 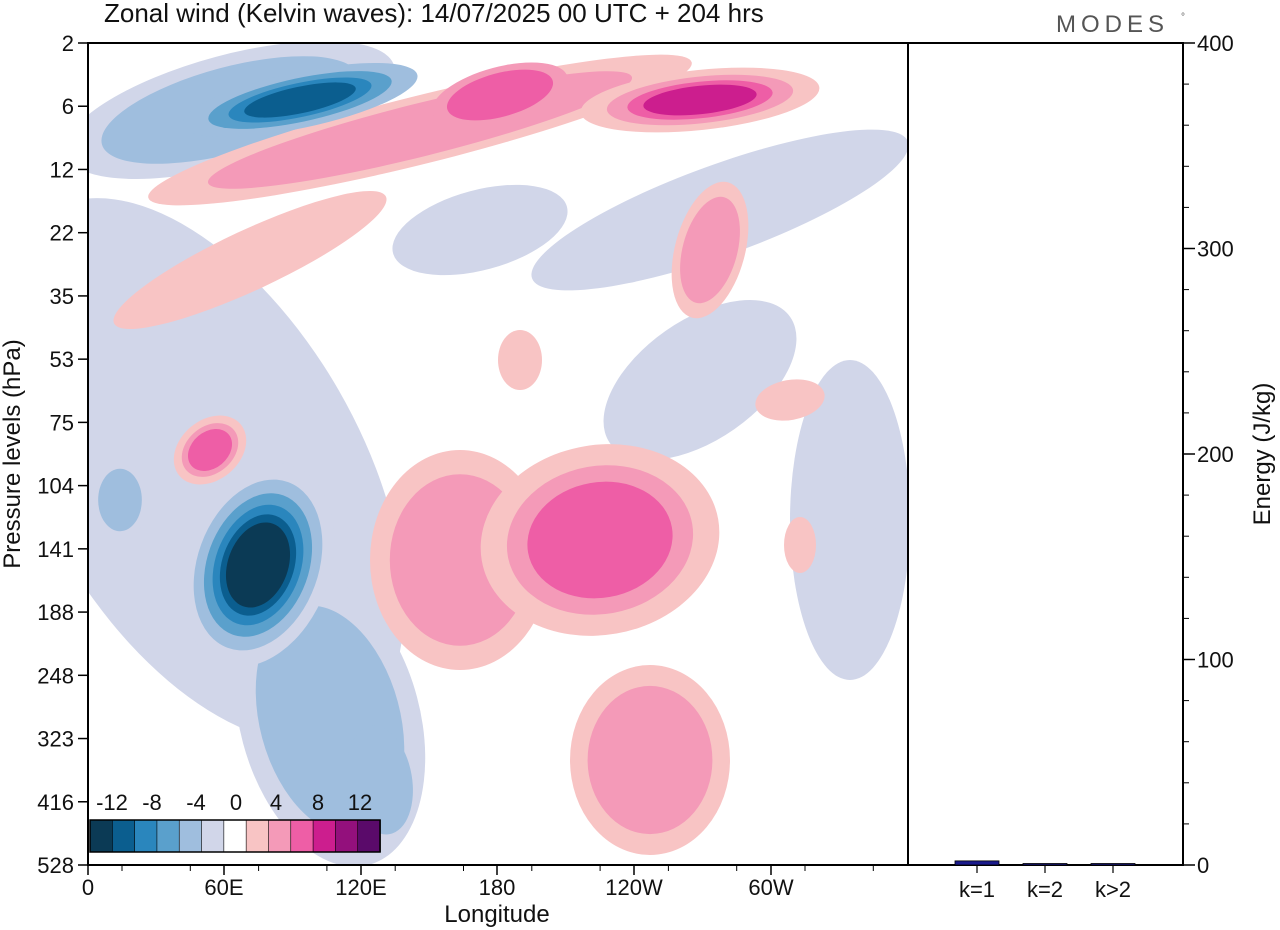 I want to click on positive-column-right, so click(x=710, y=250).